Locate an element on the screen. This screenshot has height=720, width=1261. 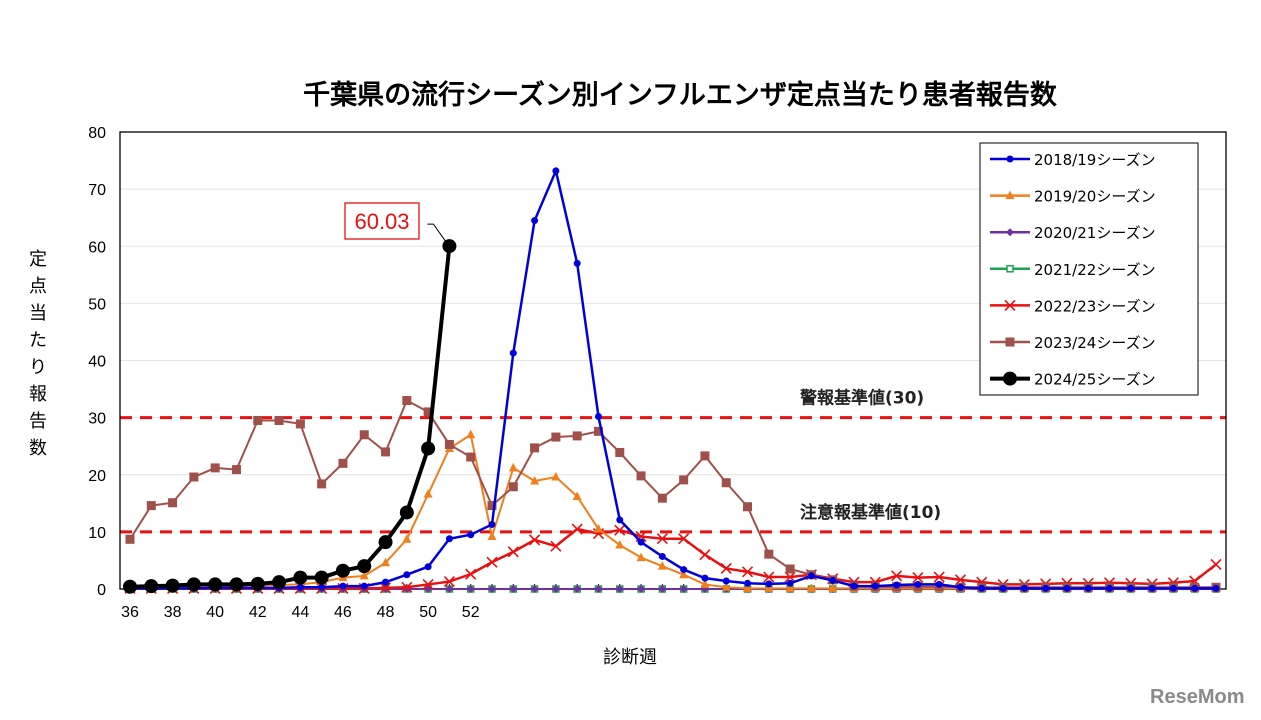
y-tick-label: 80 is located at coordinates (97, 133).